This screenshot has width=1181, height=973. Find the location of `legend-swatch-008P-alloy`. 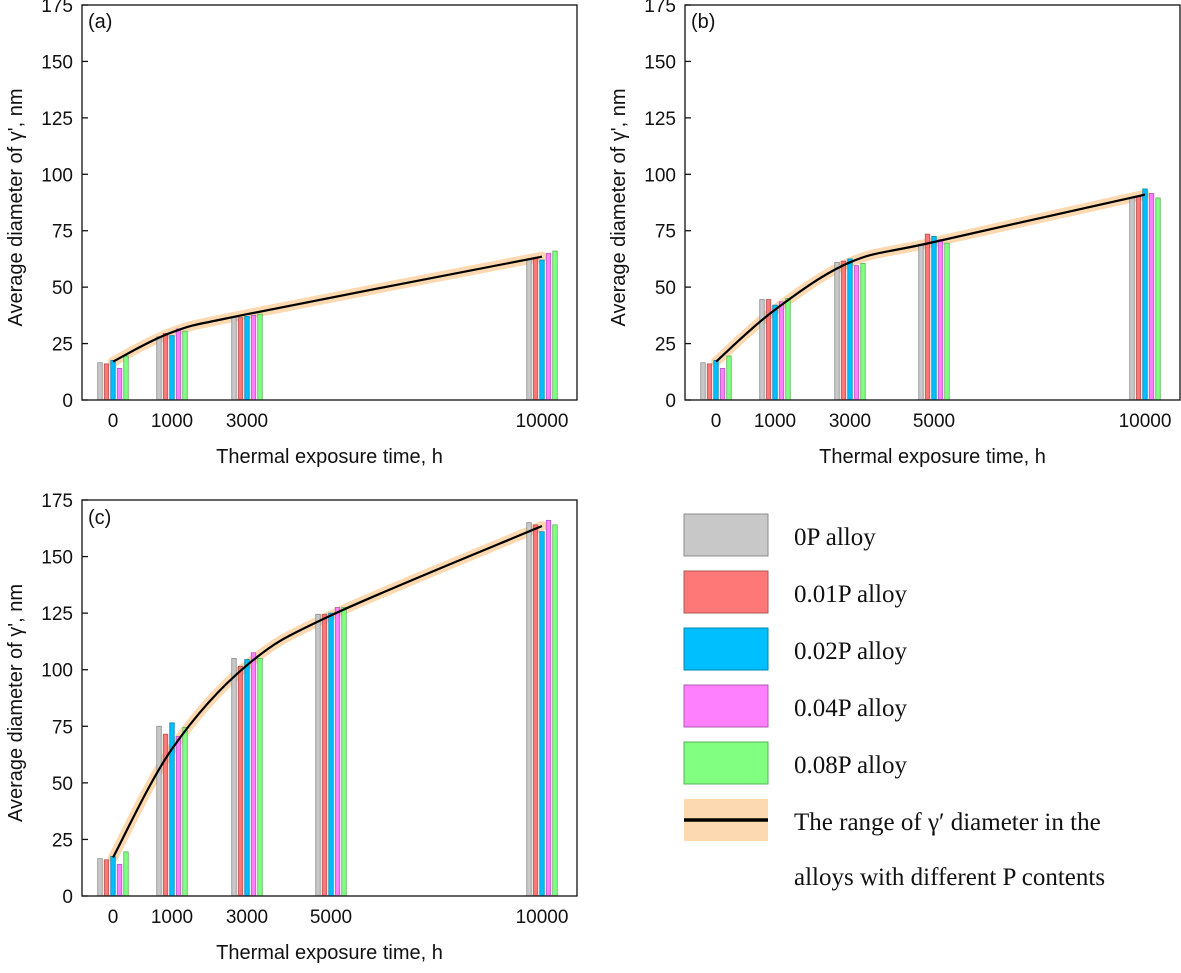

legend-swatch-008P-alloy is located at coordinates (726, 763).